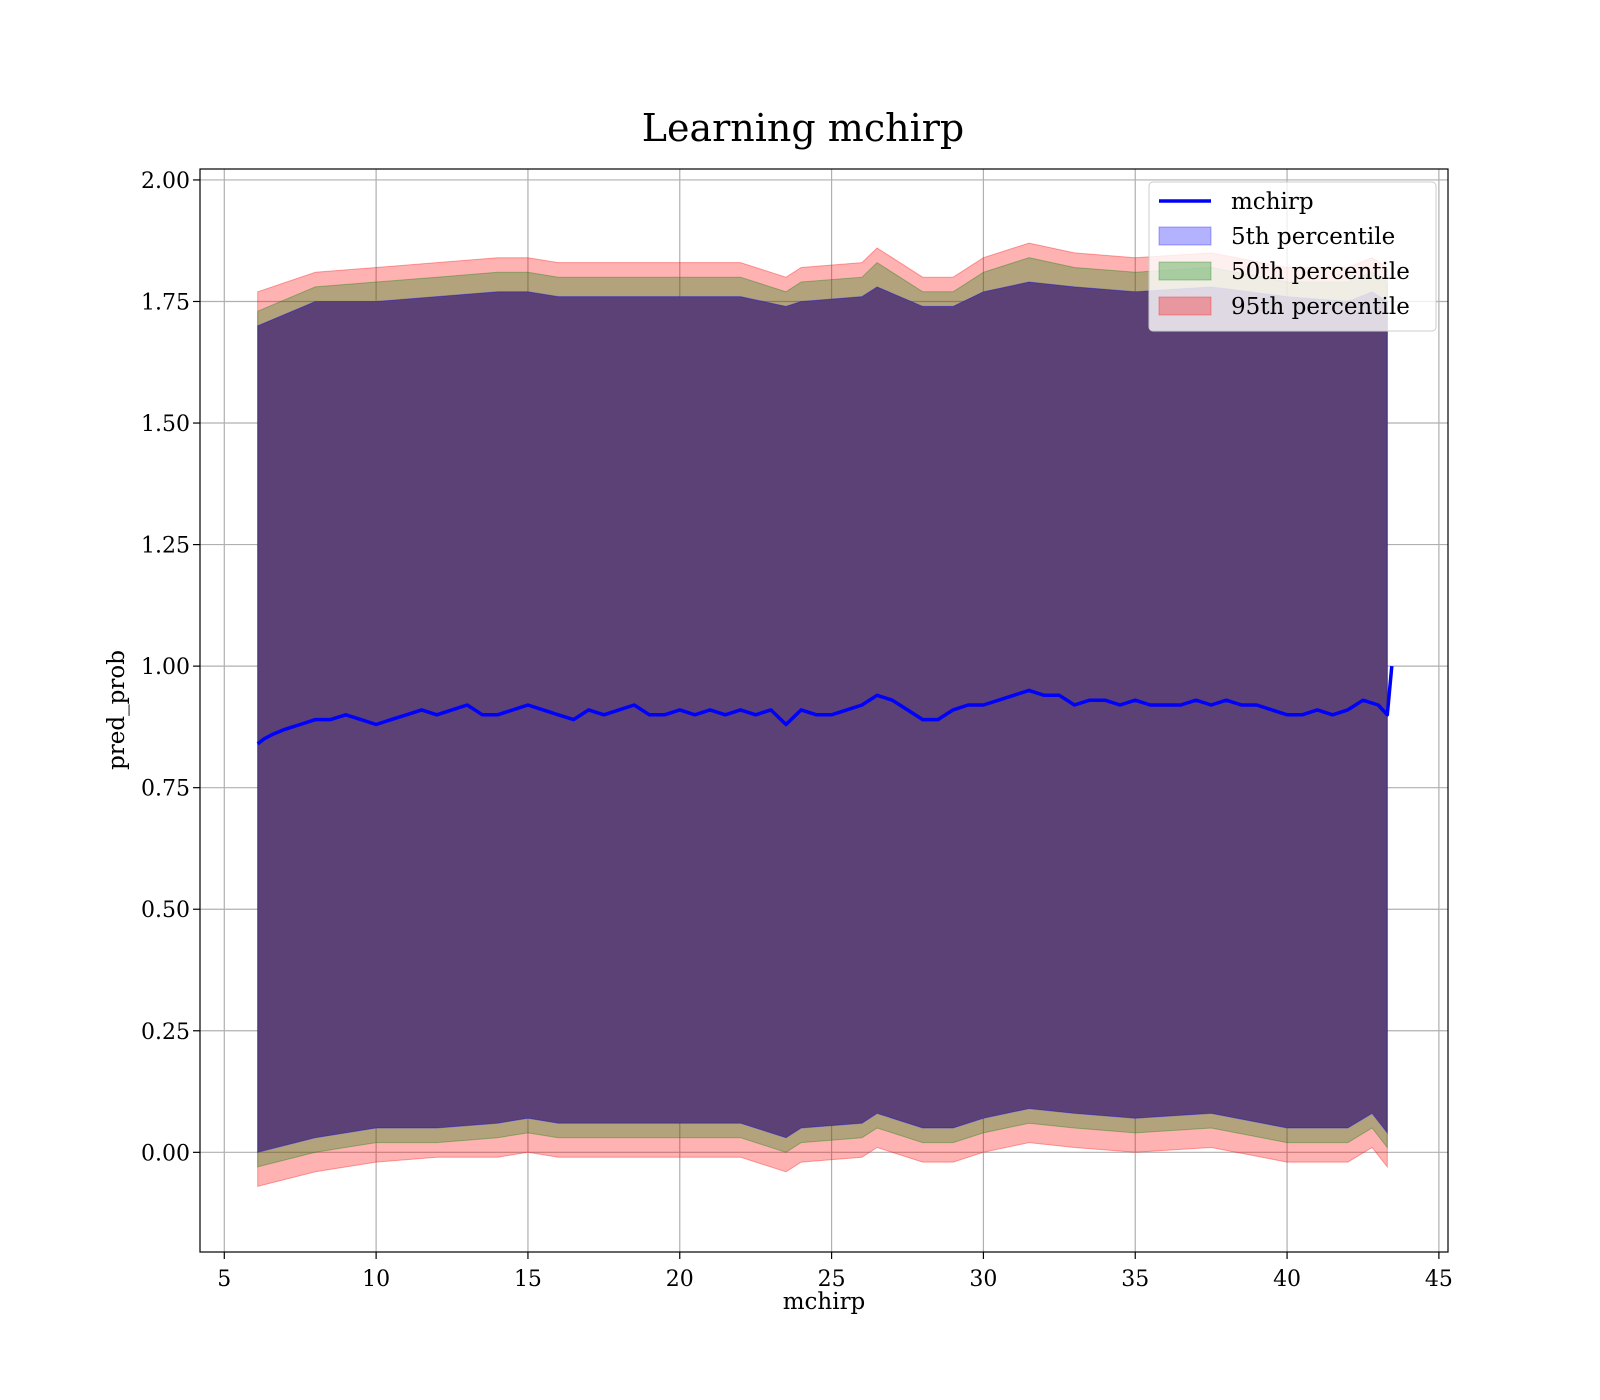  I want to click on x-tick-label: 30, so click(983, 1279).